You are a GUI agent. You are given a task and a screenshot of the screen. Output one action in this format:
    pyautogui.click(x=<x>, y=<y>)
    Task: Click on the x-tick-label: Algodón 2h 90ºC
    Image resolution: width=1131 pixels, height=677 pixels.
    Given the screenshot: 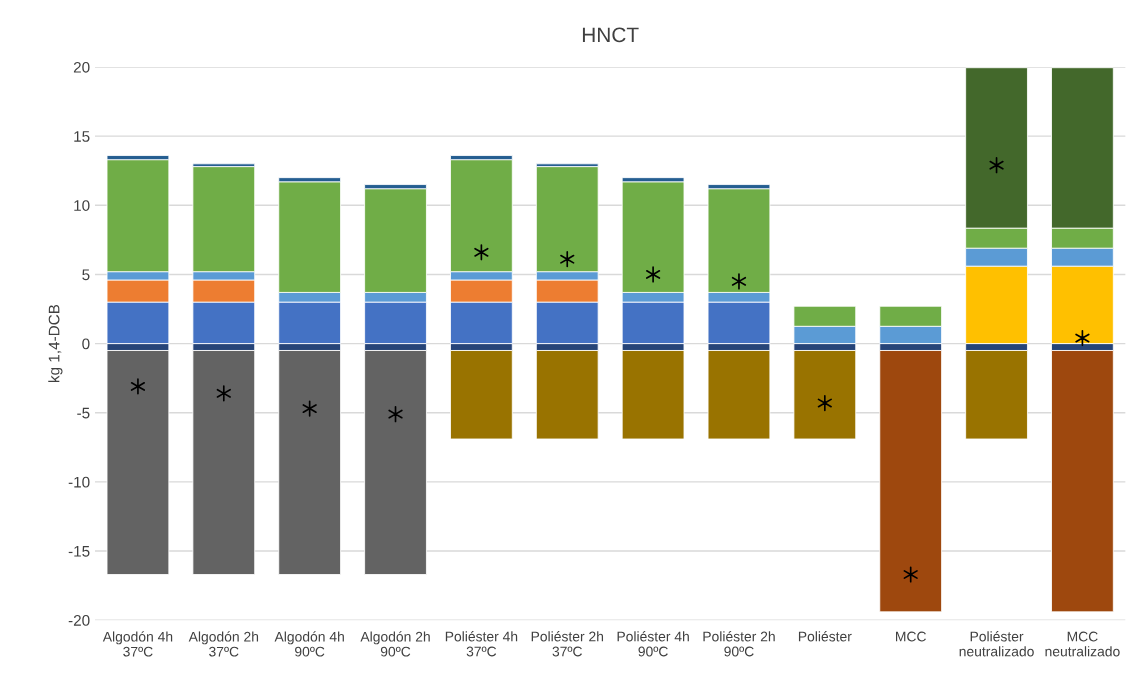 What is the action you would take?
    pyautogui.click(x=395, y=644)
    